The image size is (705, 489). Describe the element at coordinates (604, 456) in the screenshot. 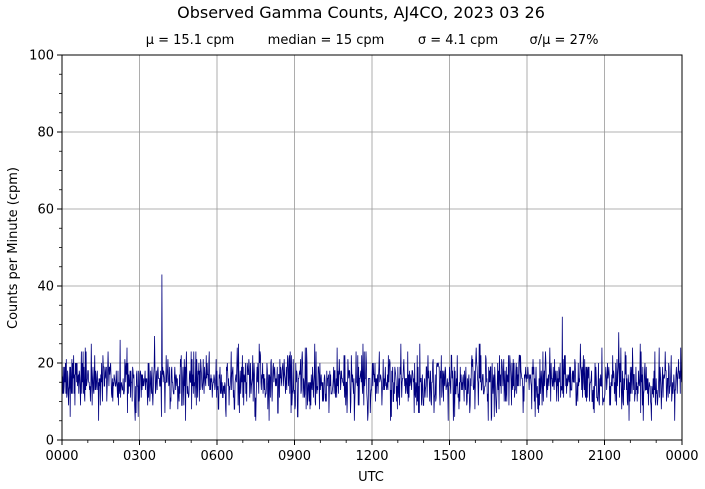

I see `x-tick-label: 2100` at that location.